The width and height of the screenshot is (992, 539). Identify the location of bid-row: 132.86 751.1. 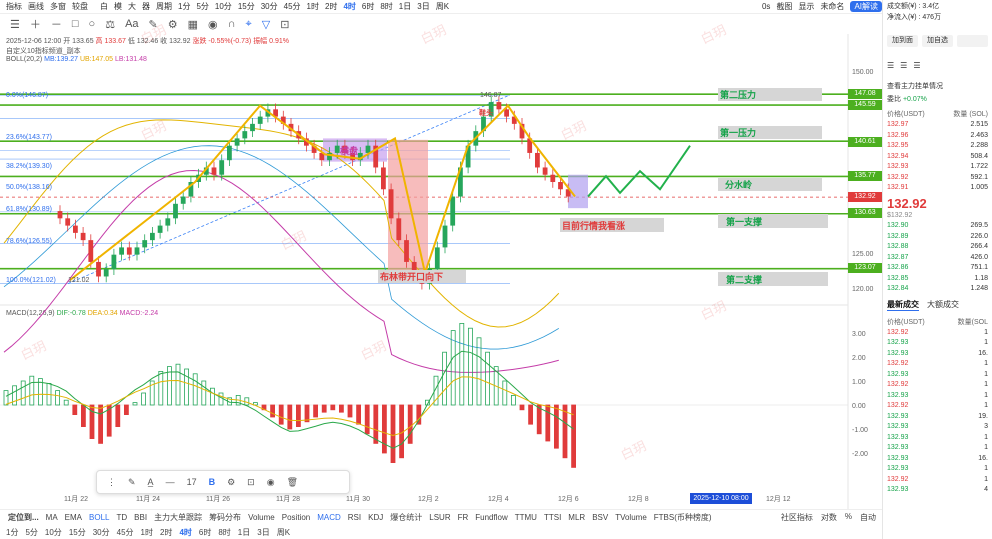
(937, 268).